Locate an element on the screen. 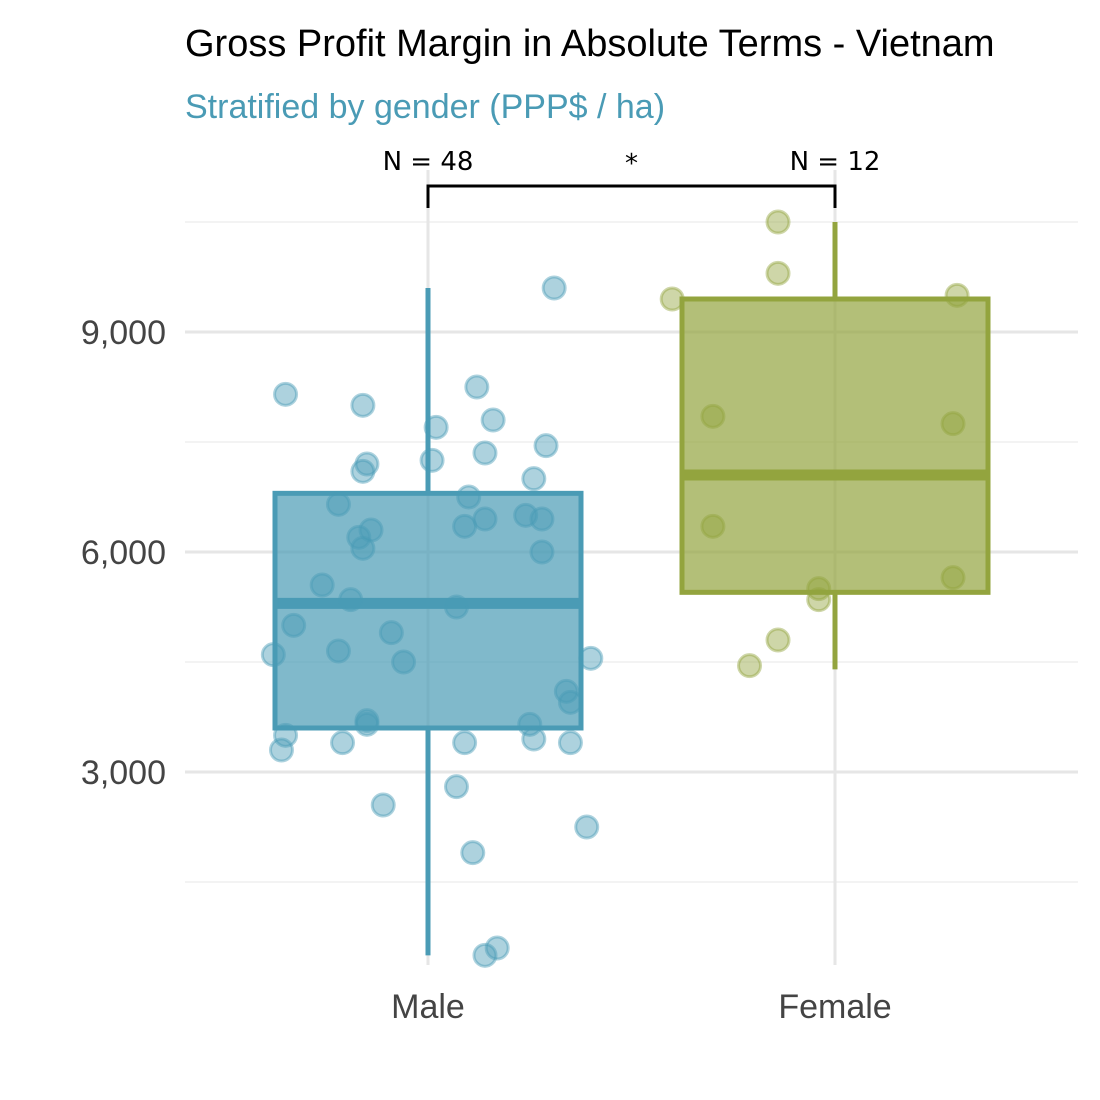 This screenshot has height=1100, width=1100. x-tick-label: Female is located at coordinates (834, 1007).